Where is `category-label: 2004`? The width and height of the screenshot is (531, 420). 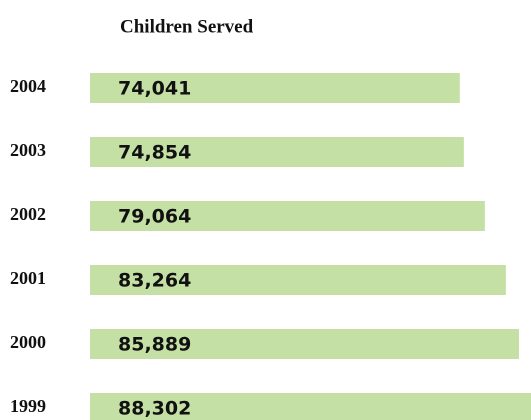
category-label: 2004 is located at coordinates (28, 86).